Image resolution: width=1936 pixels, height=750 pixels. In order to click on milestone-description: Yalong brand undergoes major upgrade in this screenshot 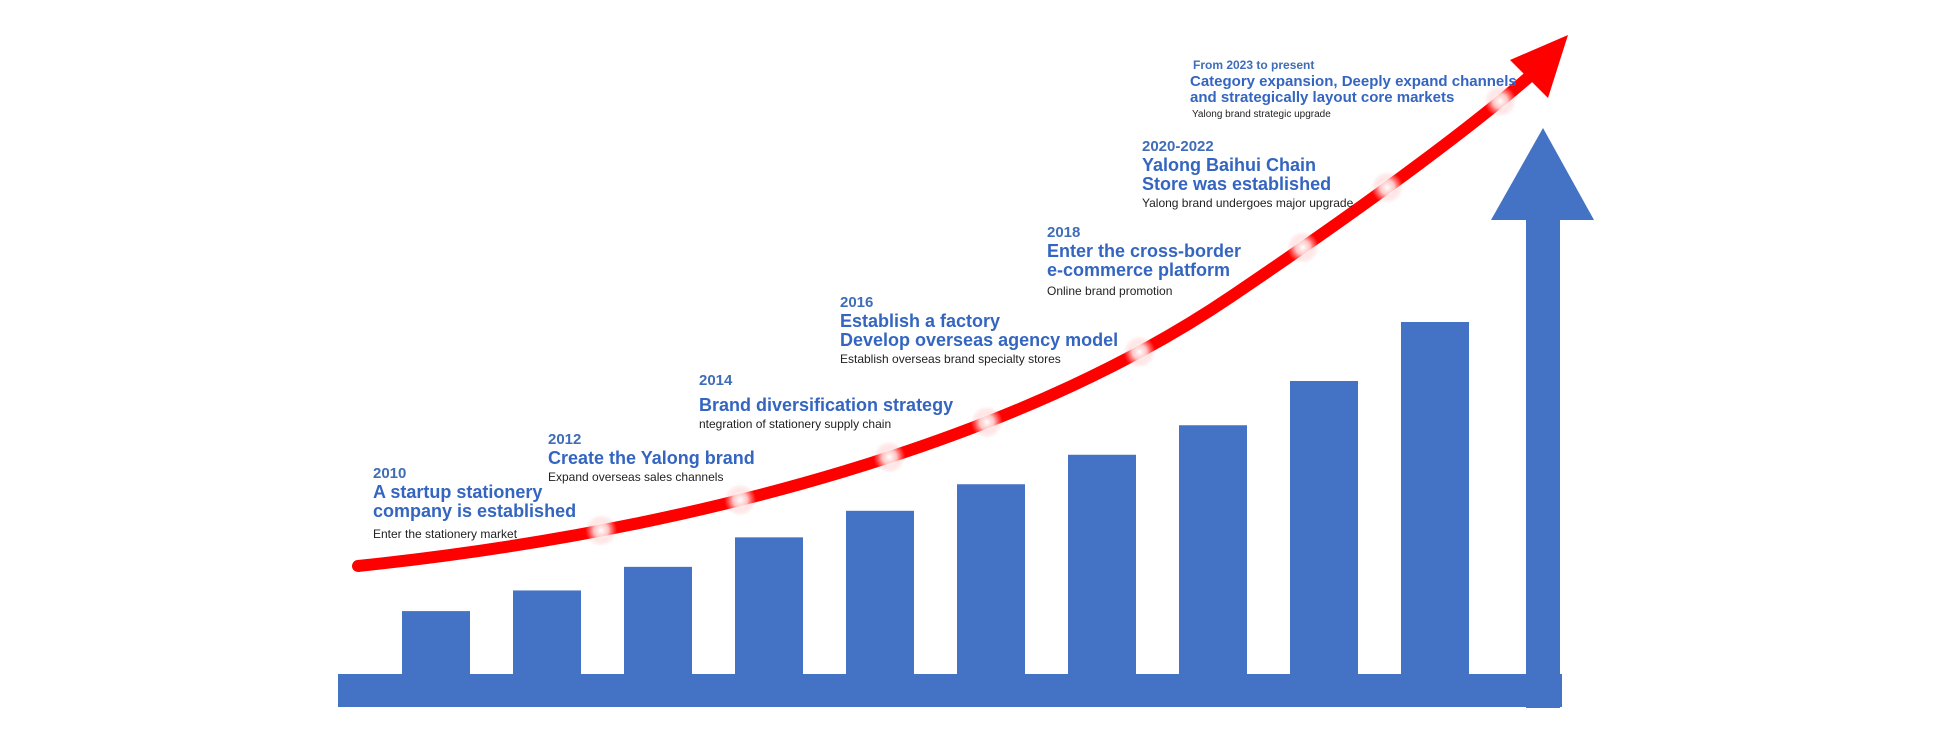, I will do `click(1248, 203)`.